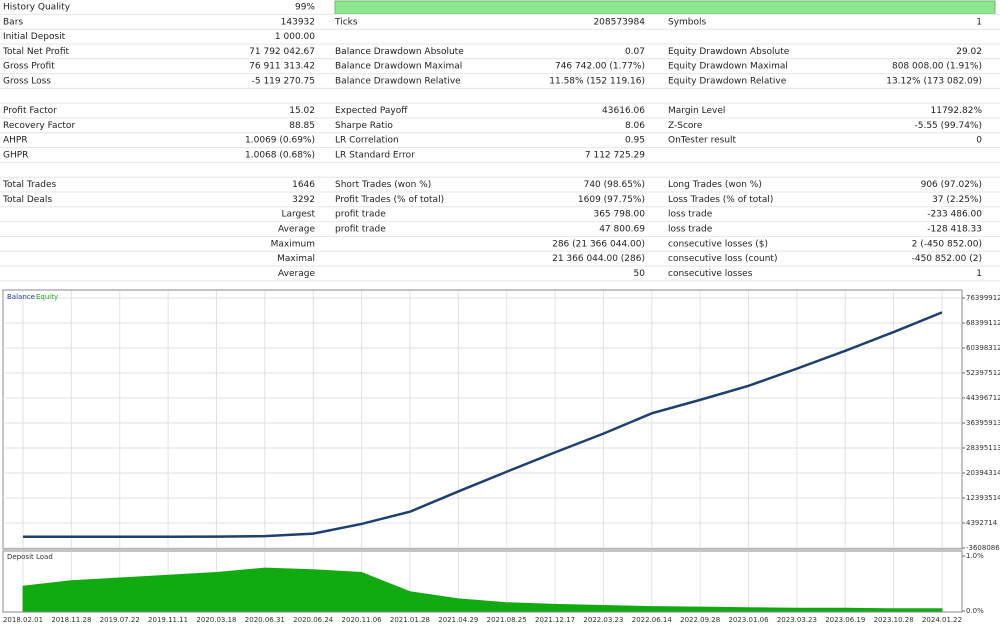 The width and height of the screenshot is (1000, 630). Describe the element at coordinates (611, 200) in the screenshot. I see `cell-value: 1609 (97.75%)` at that location.